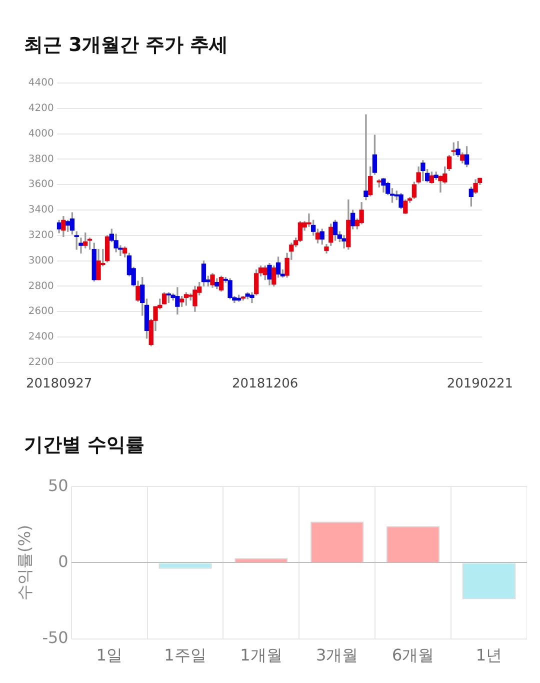 The image size is (540, 683). I want to click on y-axis-title: 수익률(%), so click(24, 562).